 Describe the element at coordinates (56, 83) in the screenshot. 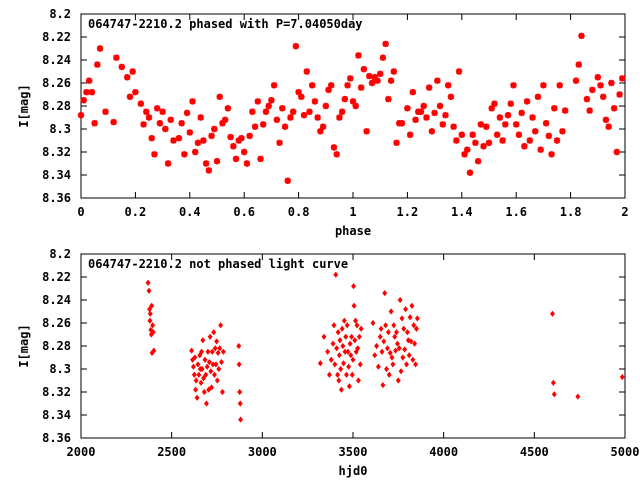

I see `phased-y-tick-label: 8.26` at that location.